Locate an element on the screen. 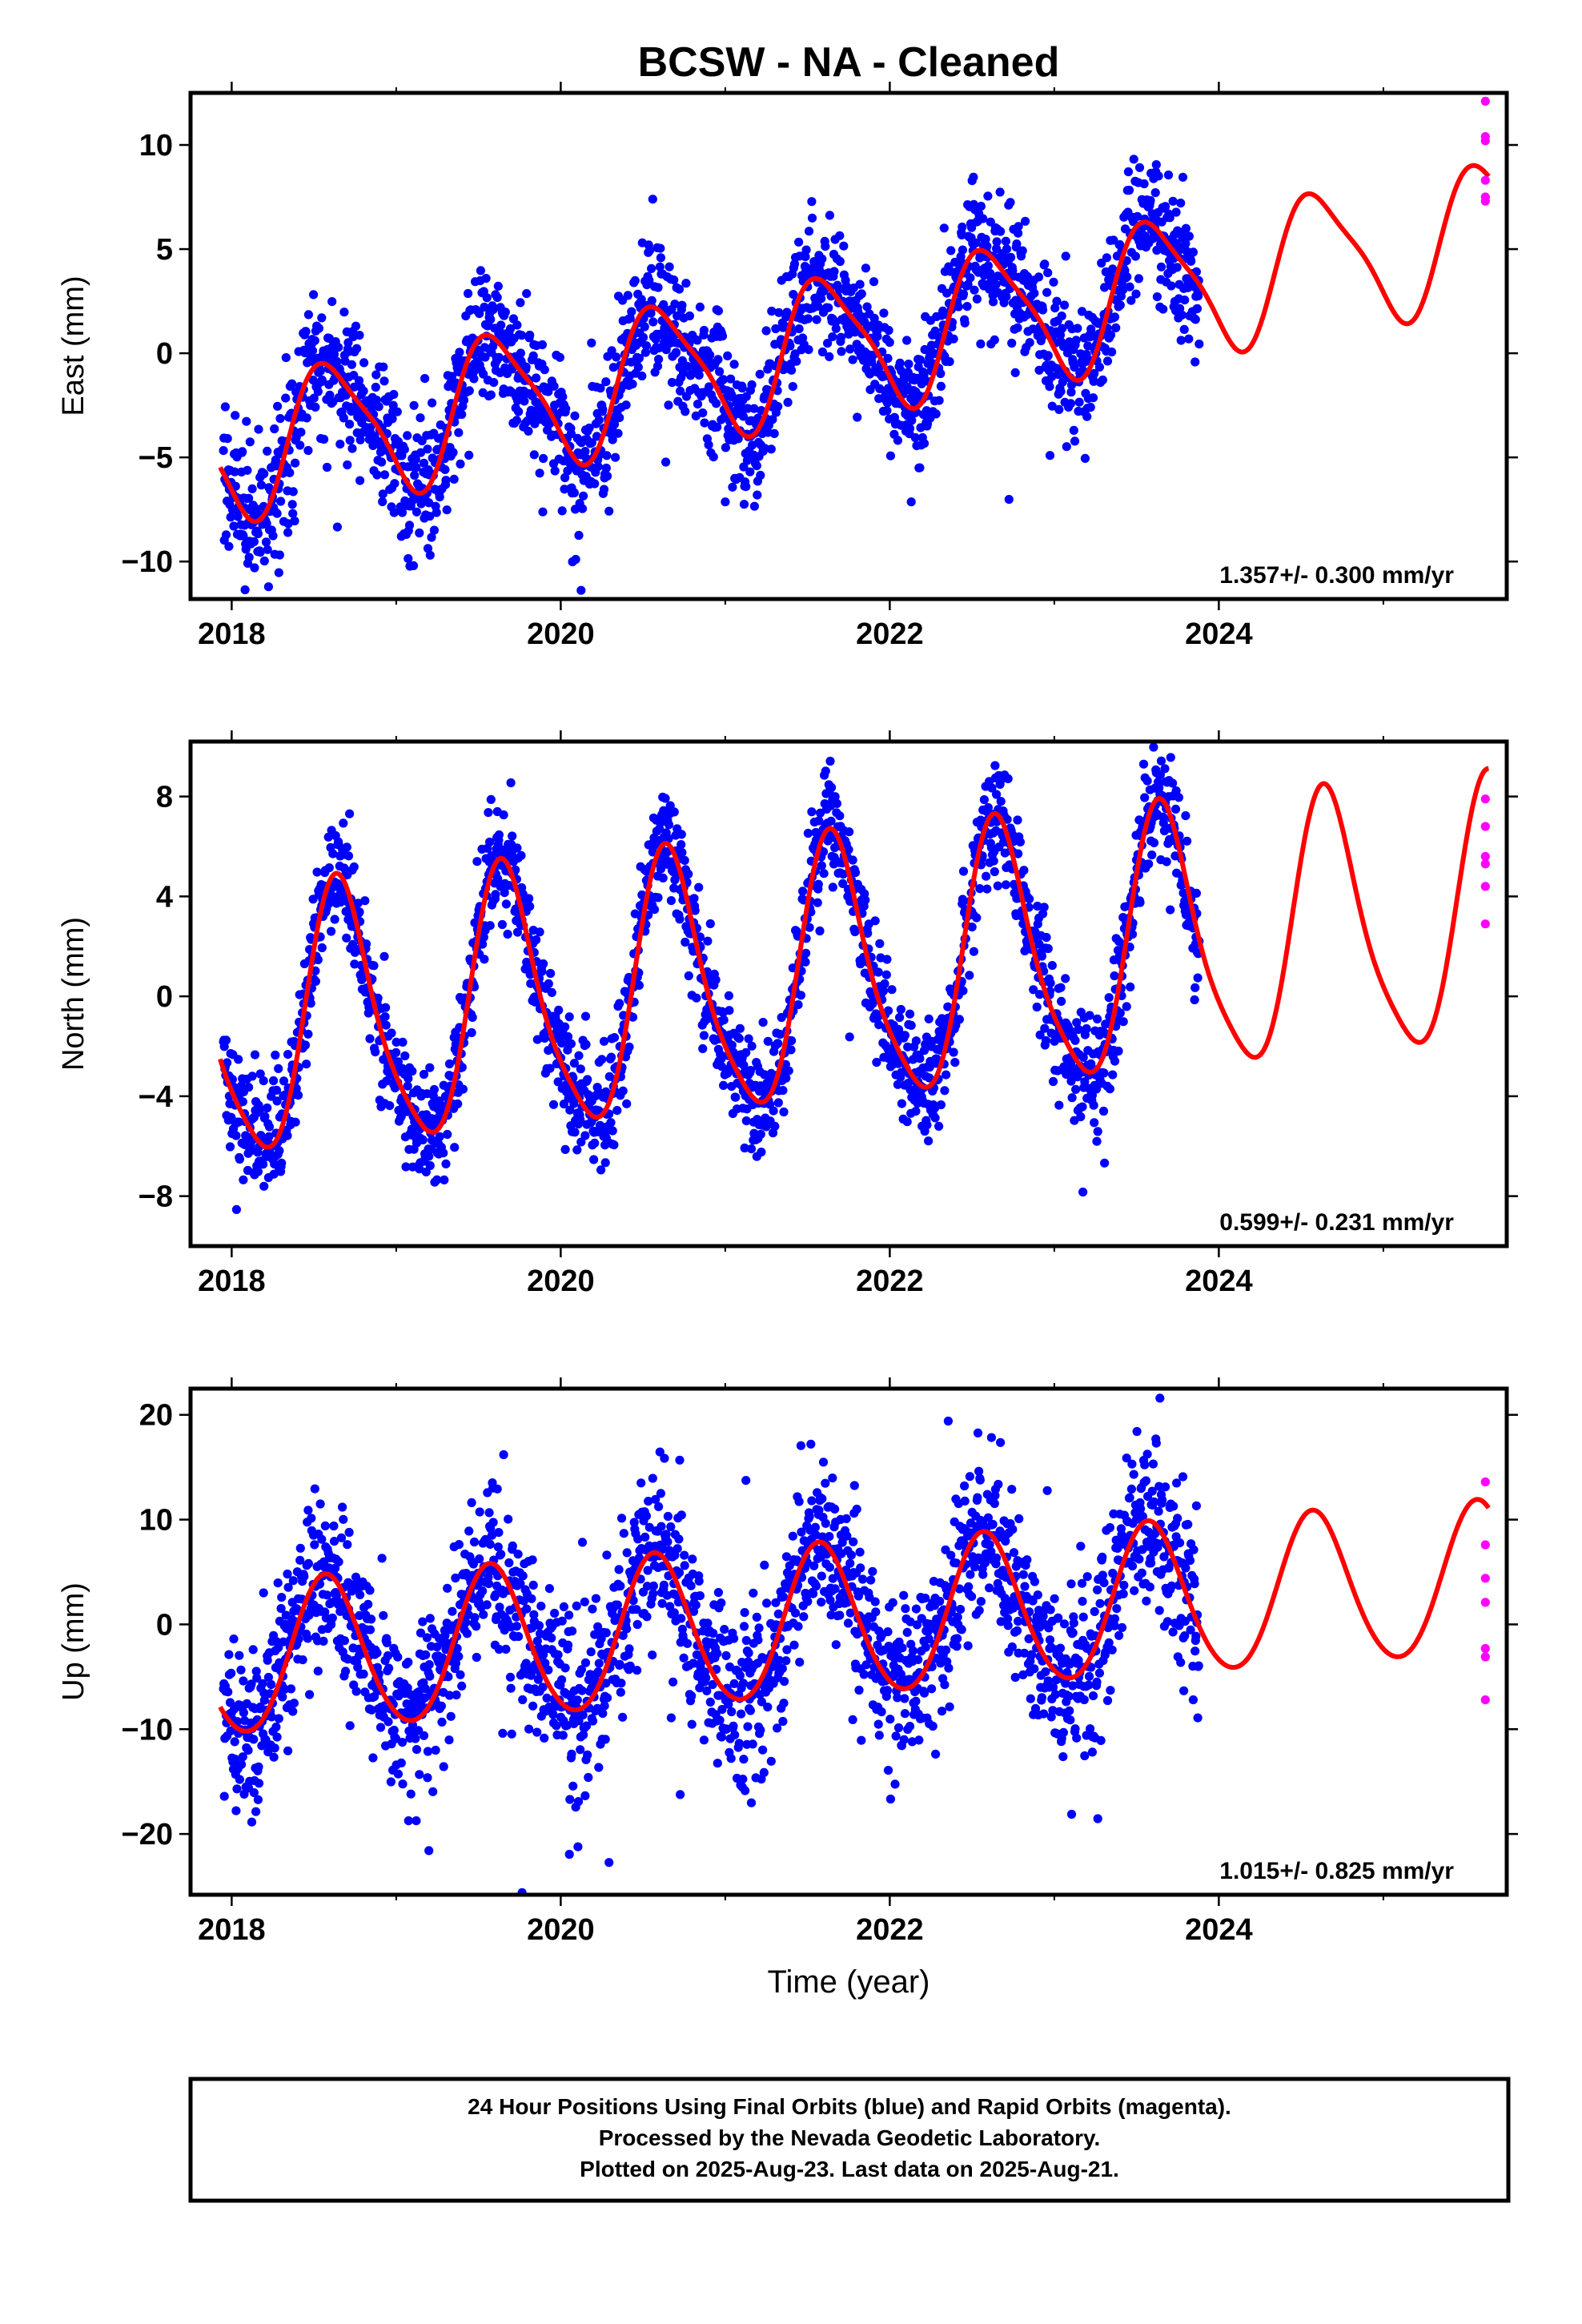 This screenshot has height=2324, width=1582. y-tick-label: 4 is located at coordinates (164, 897).